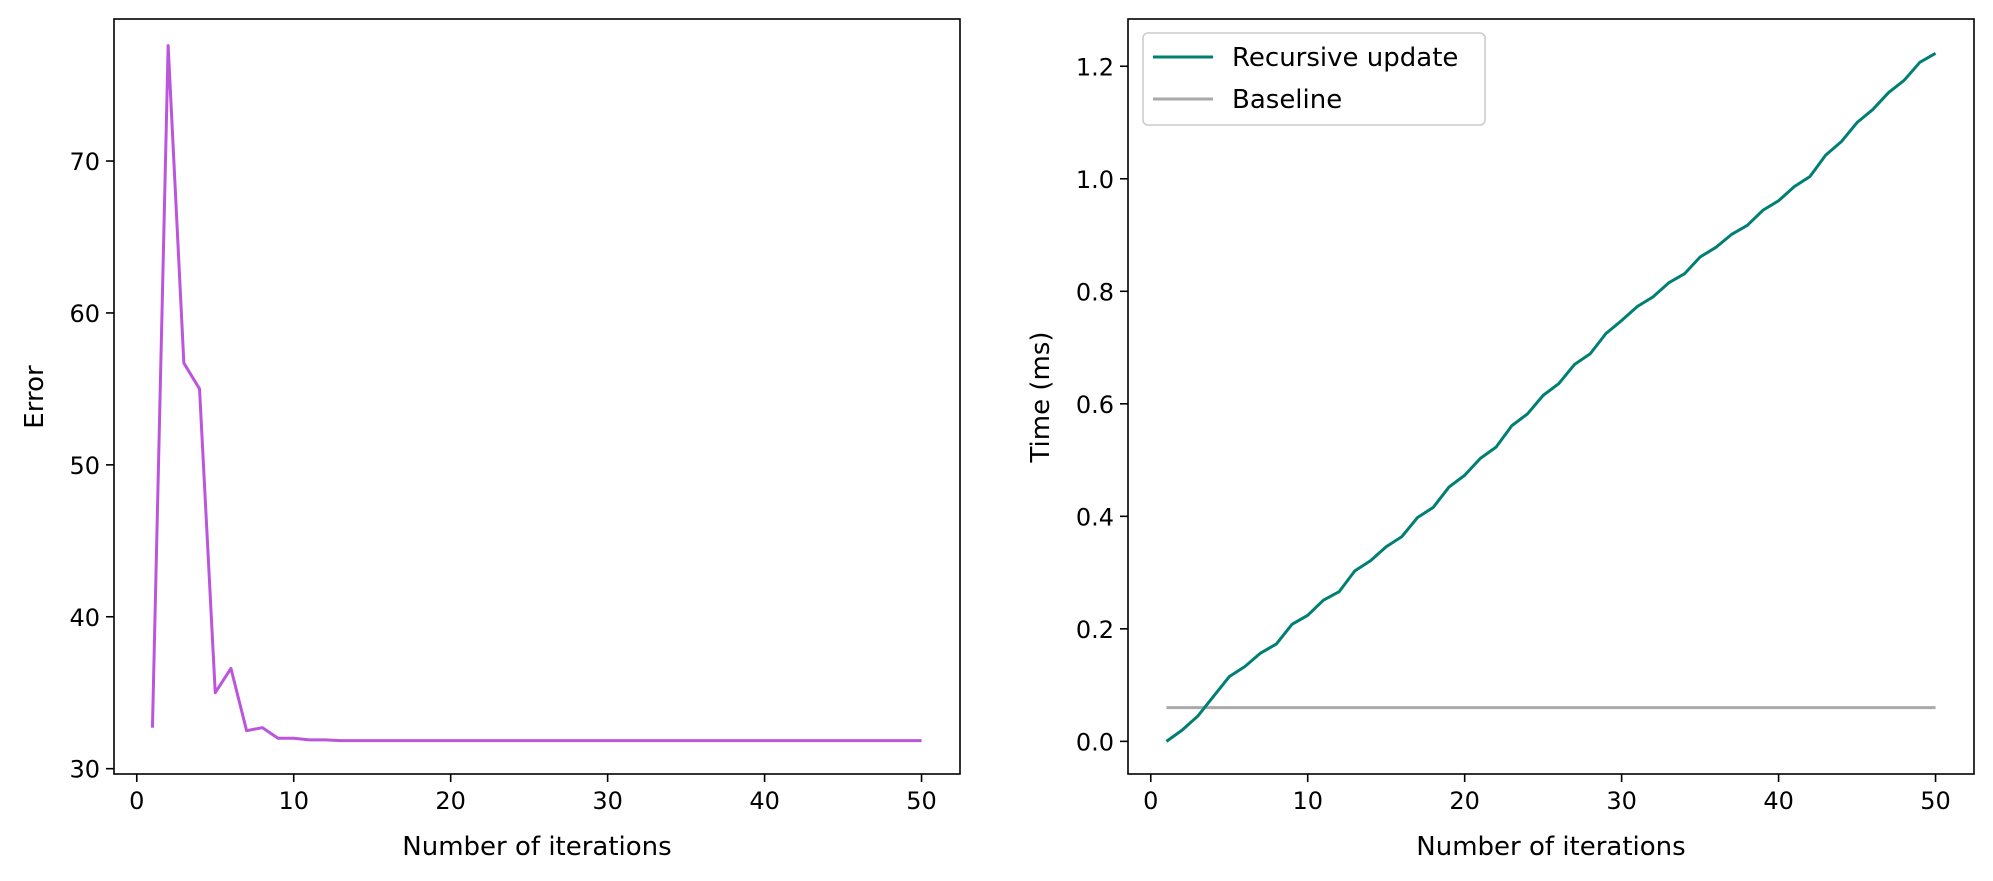 This screenshot has width=1993, height=881. I want to click on time-chart-y-tick-label: 0.0, so click(1095, 742).